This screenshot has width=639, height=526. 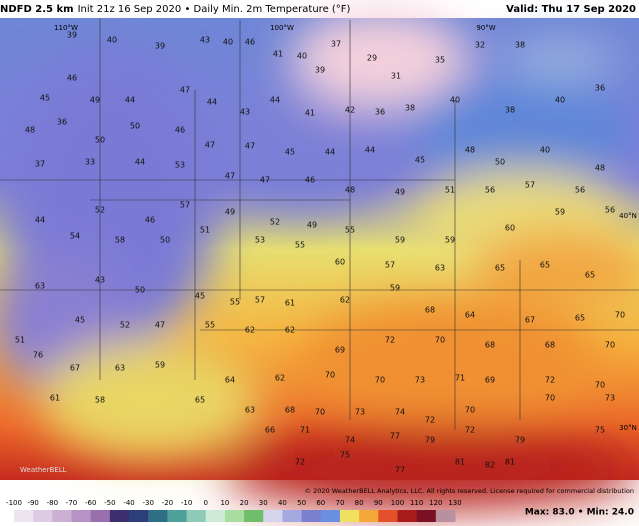 I want to click on colorbar-label: 10, so click(x=224, y=503).